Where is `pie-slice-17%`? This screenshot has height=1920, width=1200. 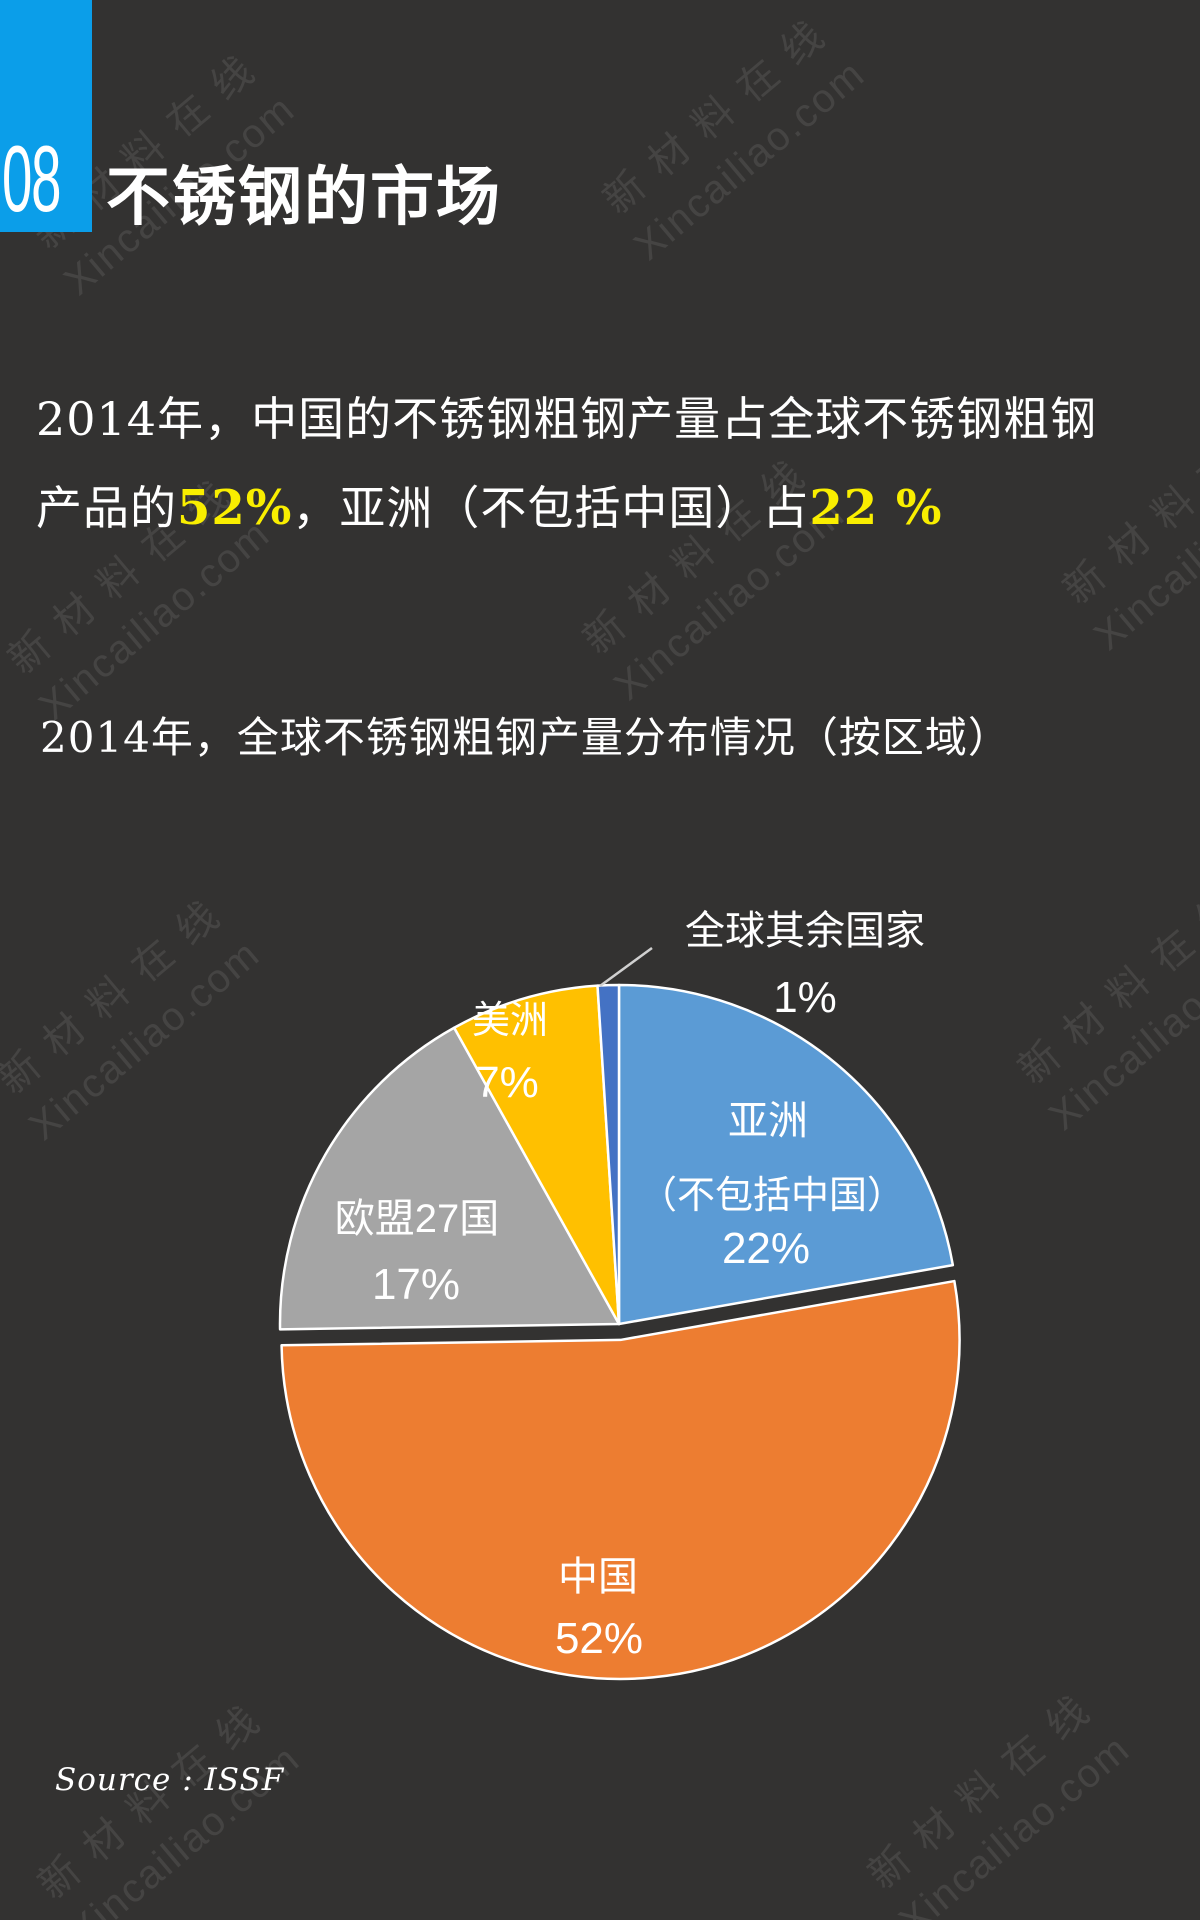 pie-slice-17% is located at coordinates (449, 1178).